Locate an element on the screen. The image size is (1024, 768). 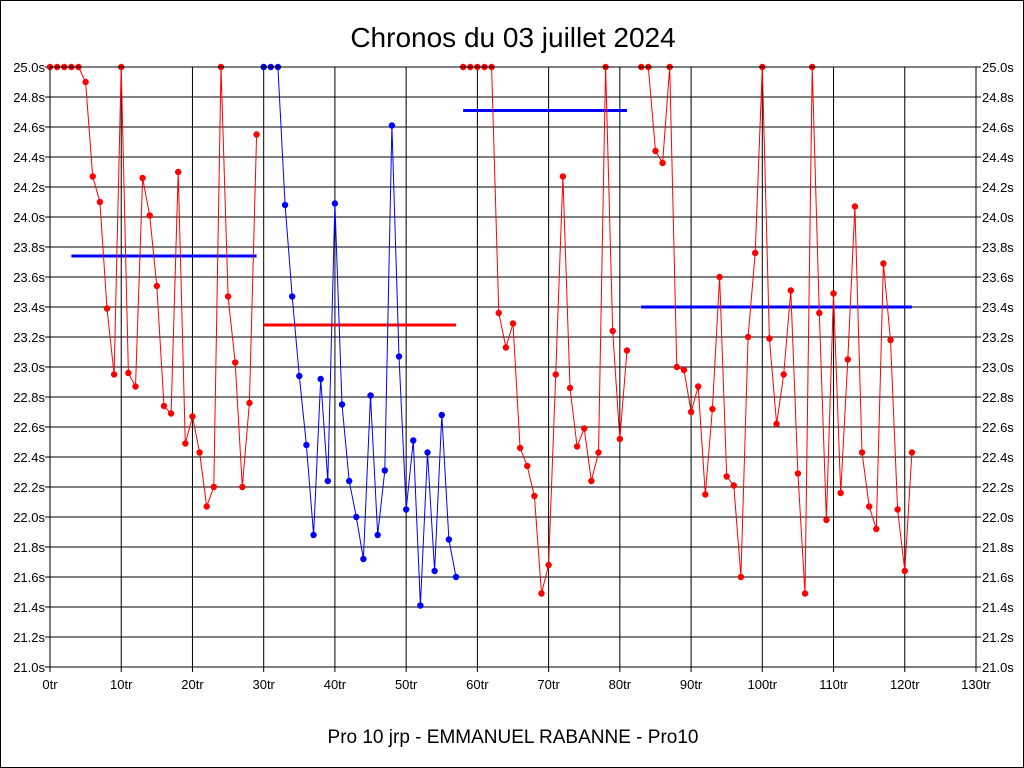
x-tick-label: 10tr is located at coordinates (121, 684).